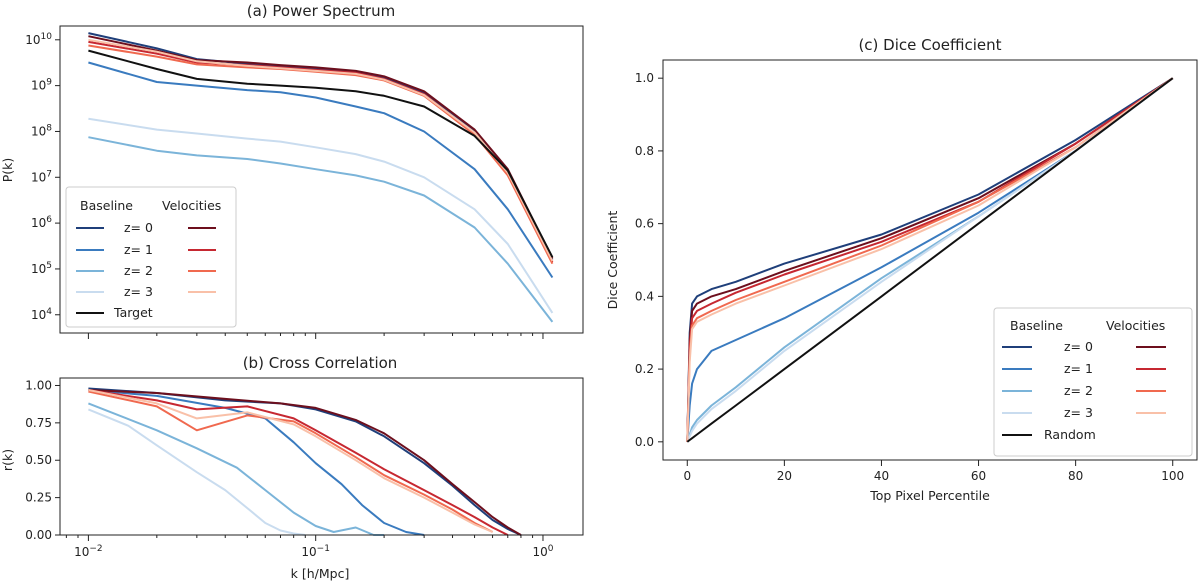 The image size is (1200, 583). I want to click on cross-ytick-label-4: 1.00, so click(38, 385).